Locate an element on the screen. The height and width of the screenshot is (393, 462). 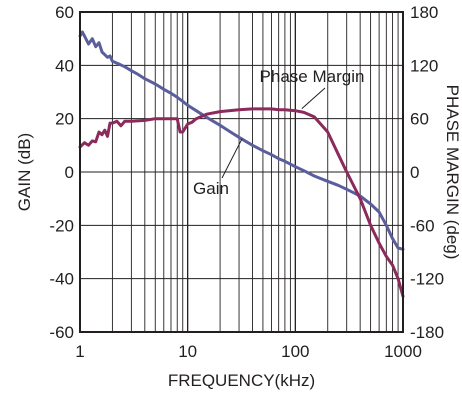
phase-margin-leader-line is located at coordinates (313, 98).